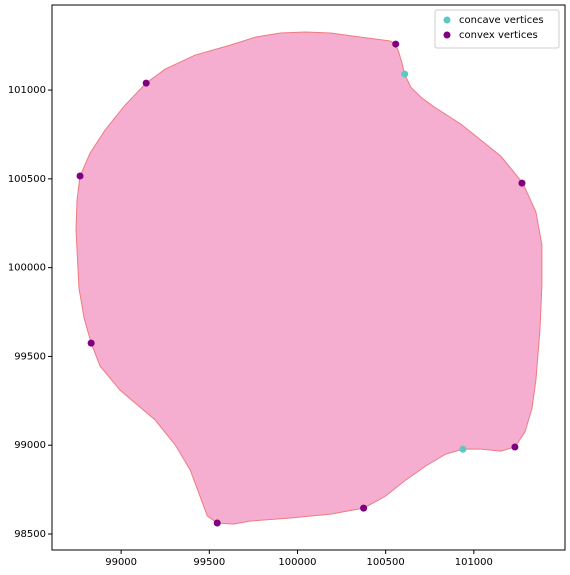 The width and height of the screenshot is (570, 575). Describe the element at coordinates (297, 562) in the screenshot. I see `x-tick-label: 100000` at that location.